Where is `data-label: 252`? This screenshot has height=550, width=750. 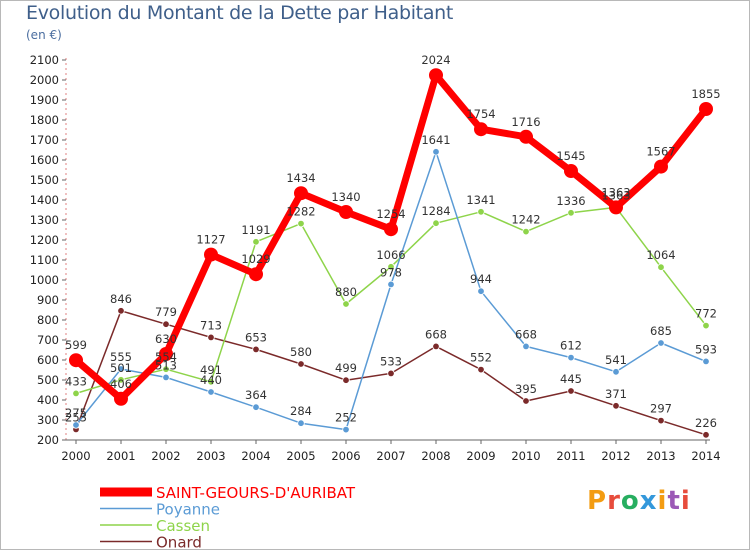
data-label: 252 is located at coordinates (346, 418).